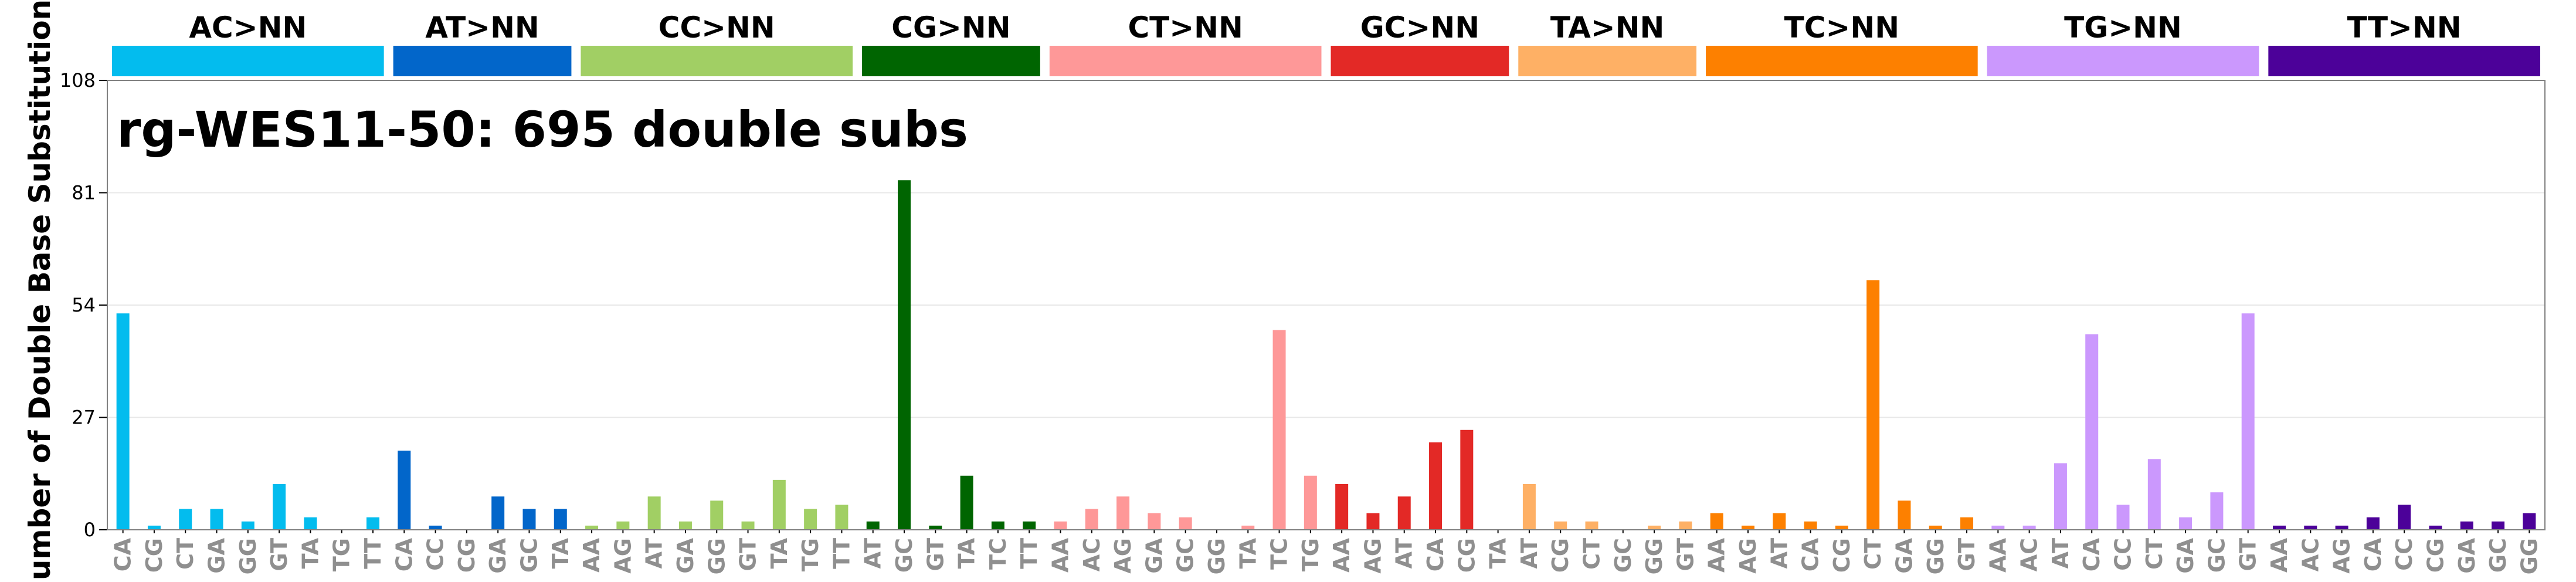 This screenshot has height=582, width=2576. What do you see at coordinates (592, 527) in the screenshot?
I see `bar-cc-aa` at bounding box center [592, 527].